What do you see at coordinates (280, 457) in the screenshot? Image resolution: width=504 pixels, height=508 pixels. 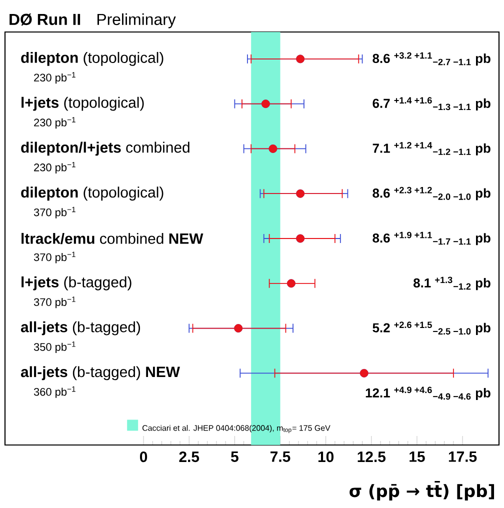 I see `x-tick-label: 7.5` at bounding box center [280, 457].